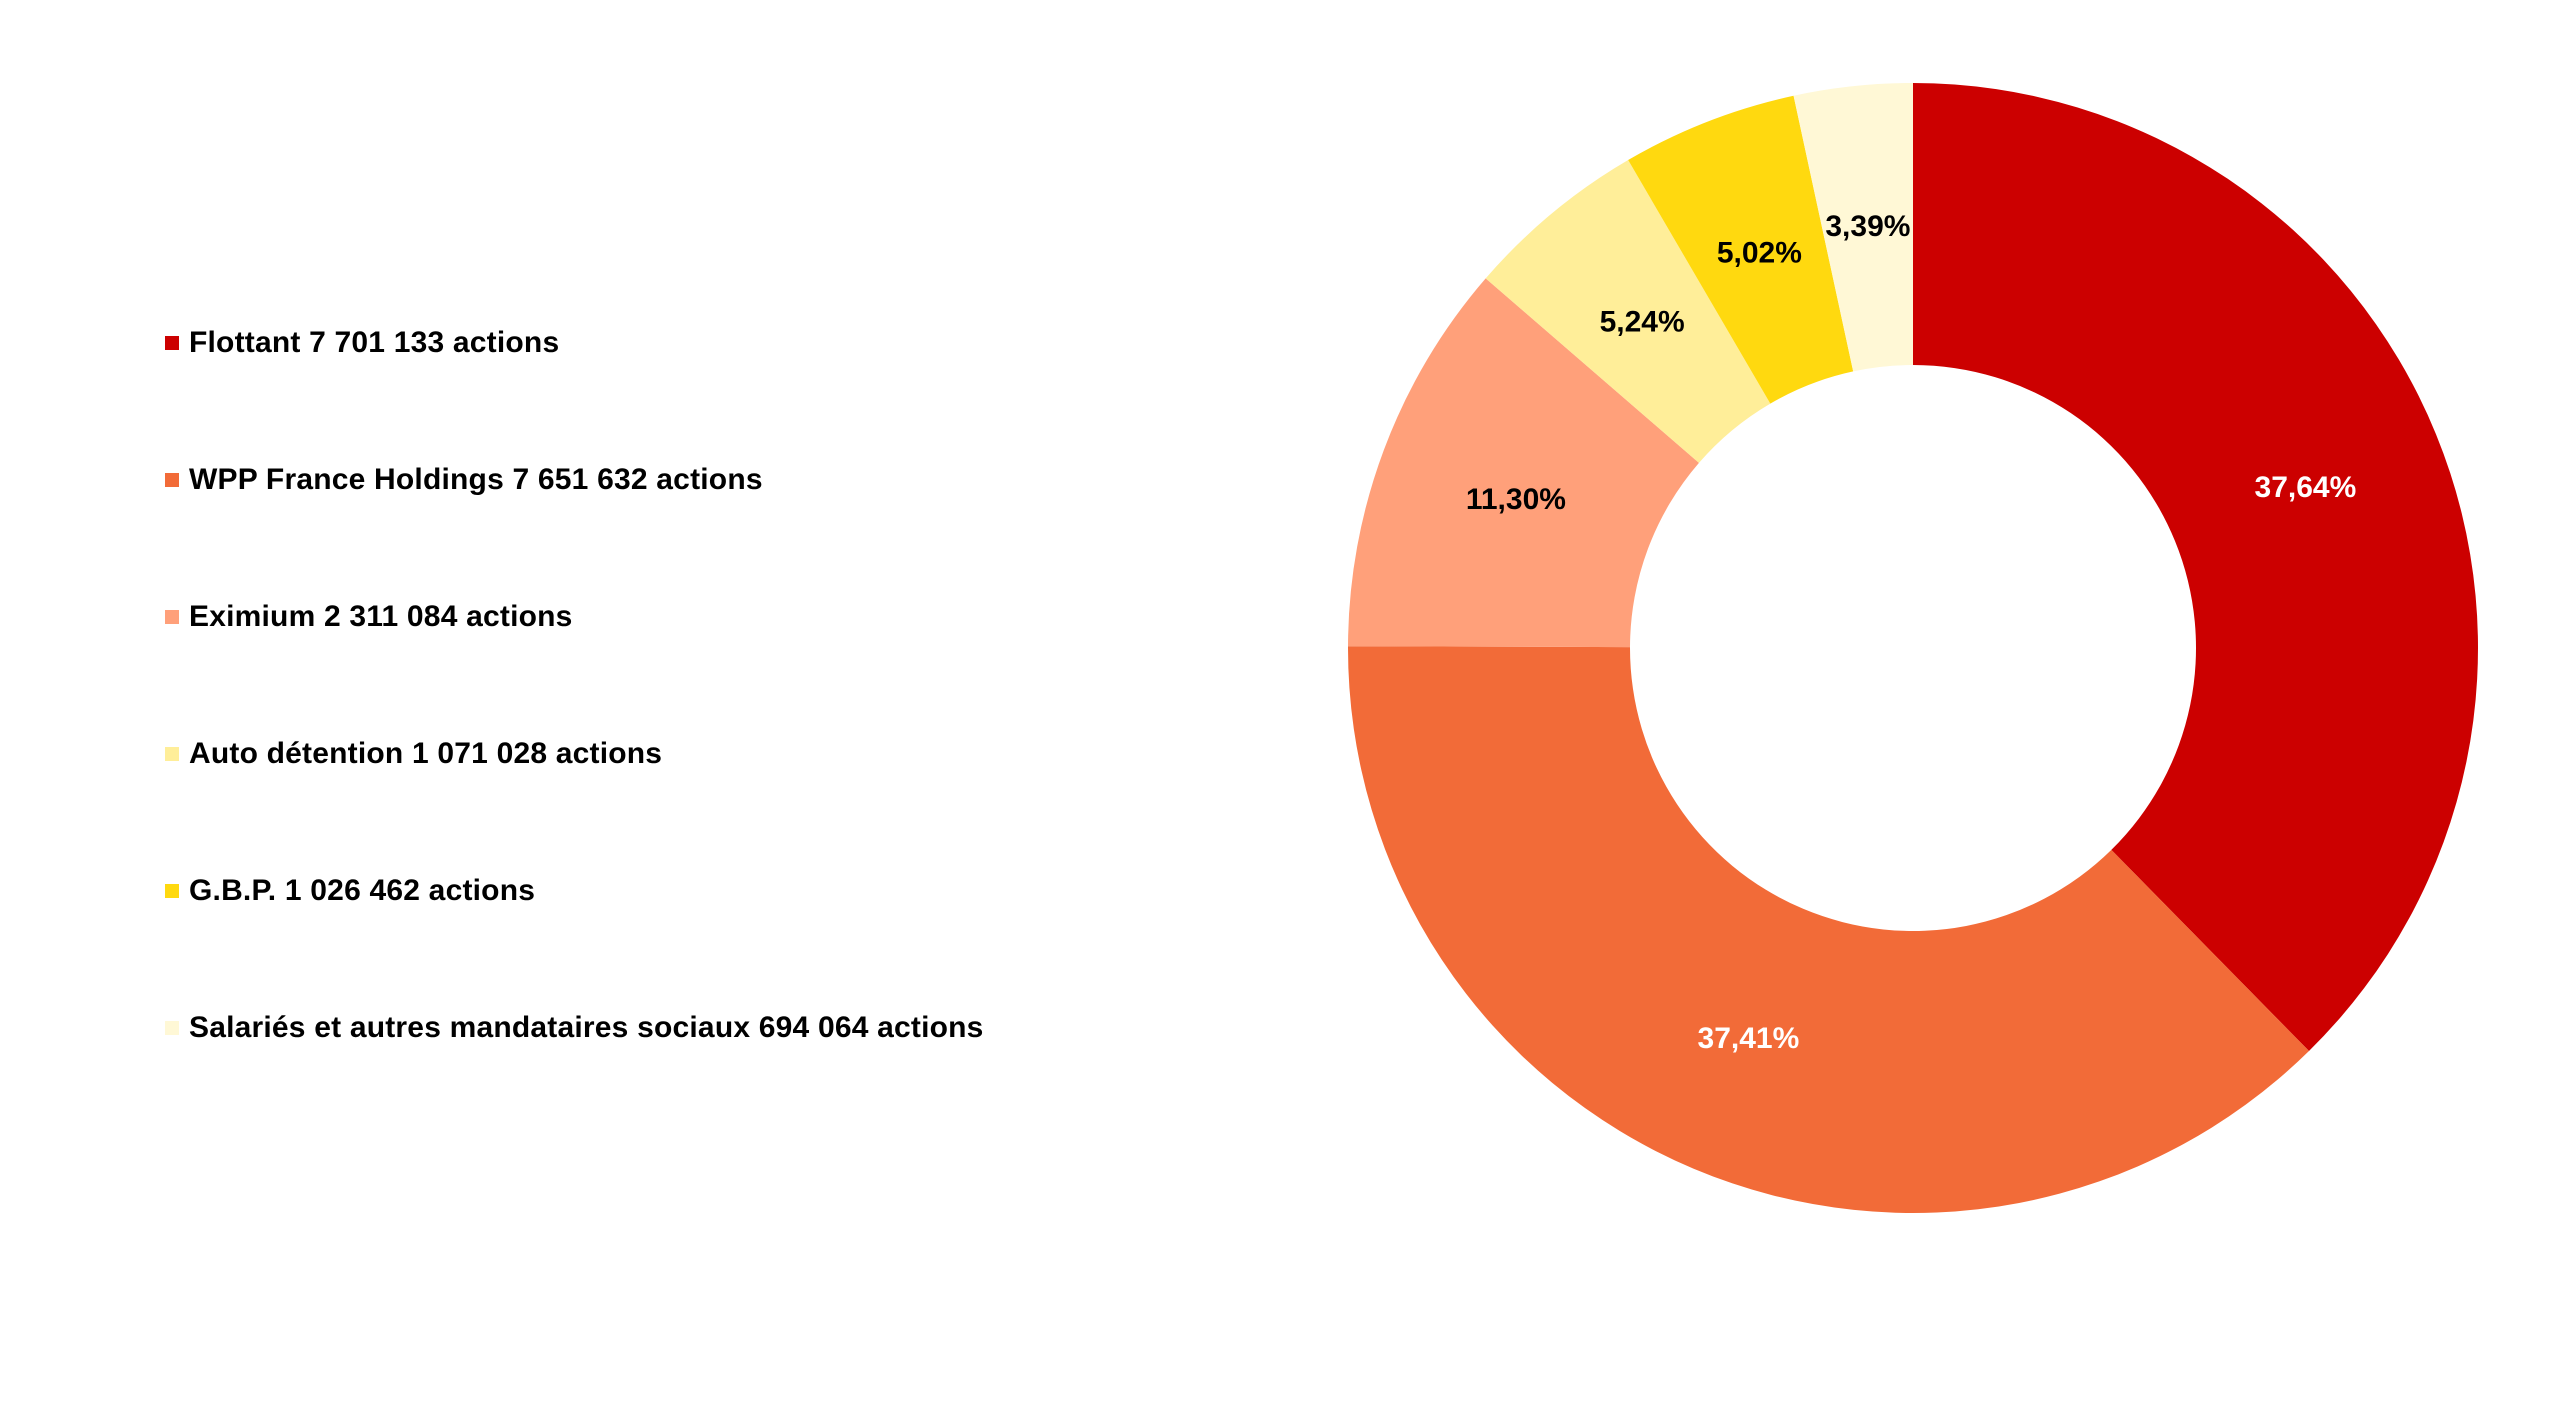 This screenshot has height=1419, width=2560. I want to click on slice-percentage-label: 11,30%, so click(1516, 499).